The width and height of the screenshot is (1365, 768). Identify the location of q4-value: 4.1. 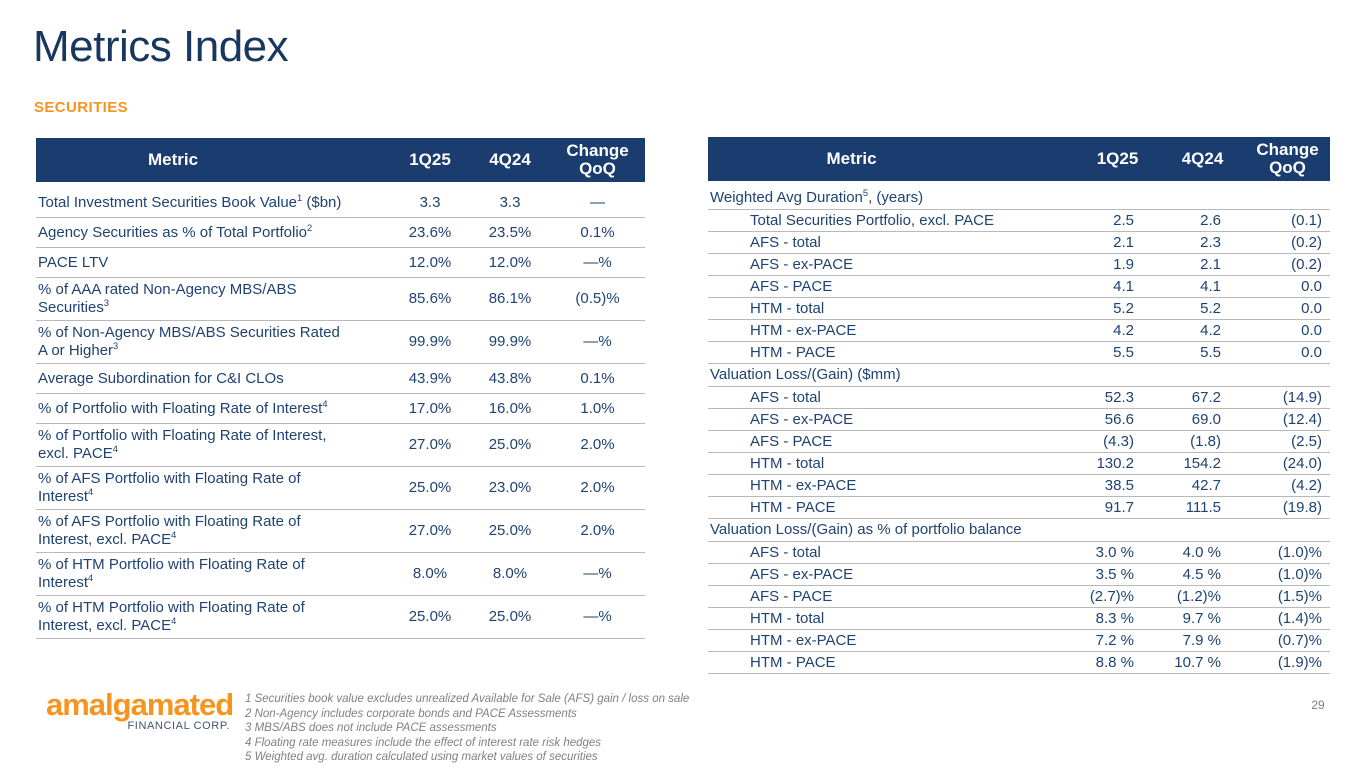
(1210, 286).